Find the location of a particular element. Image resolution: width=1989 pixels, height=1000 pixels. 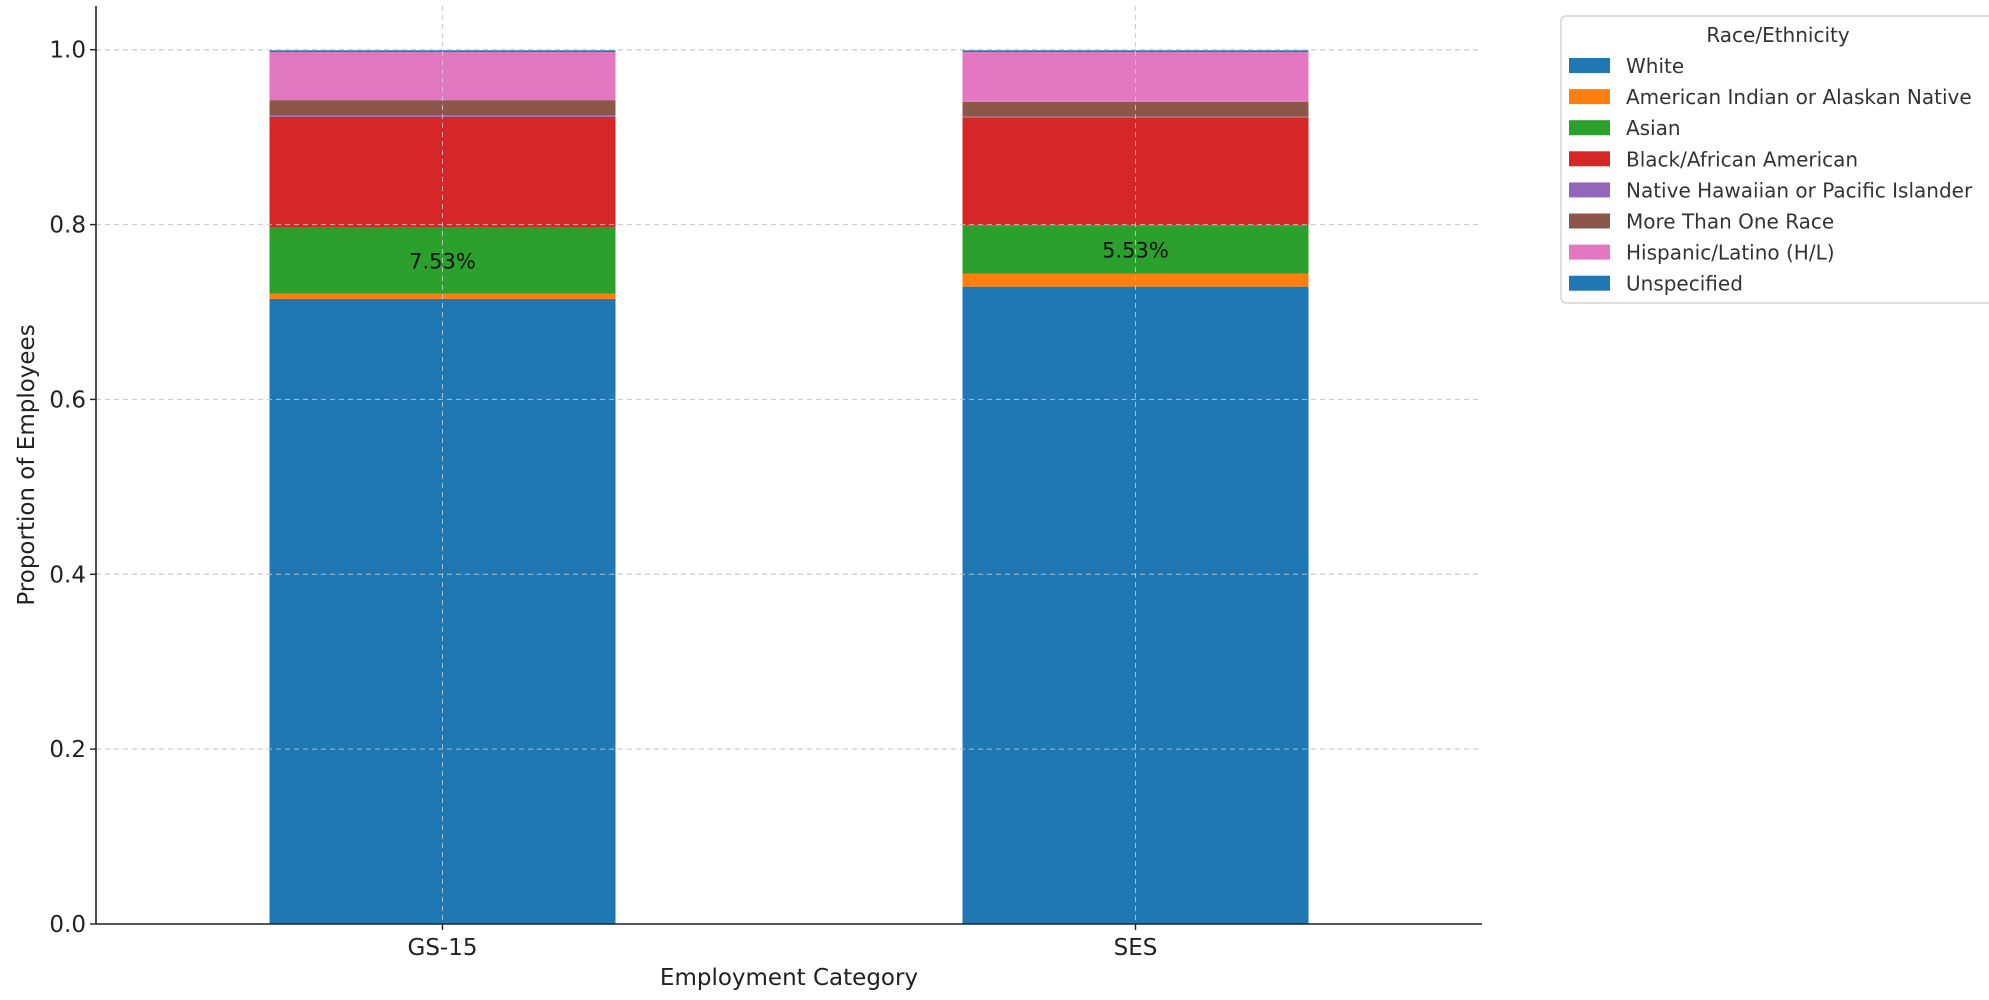

x-axis-label: Employment Category is located at coordinates (789, 978).